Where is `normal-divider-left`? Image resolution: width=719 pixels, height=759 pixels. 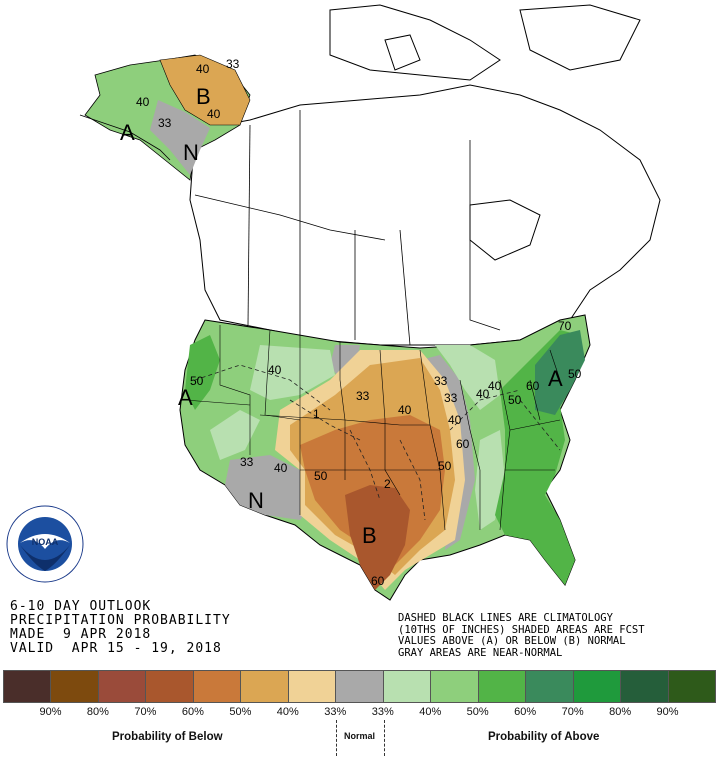
normal-divider-left is located at coordinates (336, 738).